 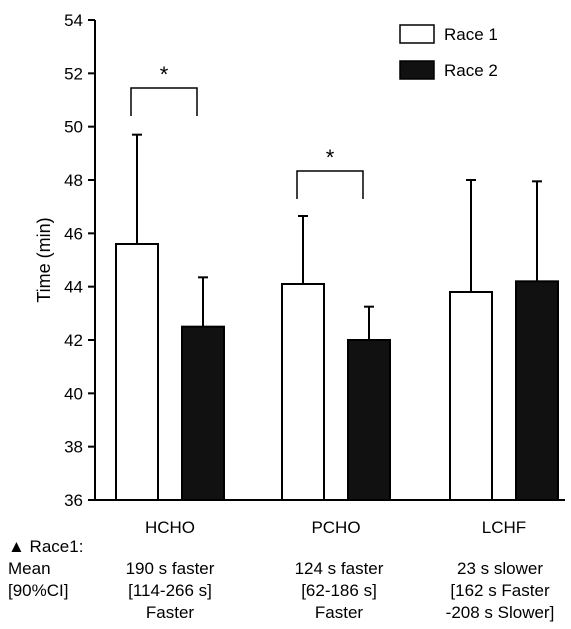 What do you see at coordinates (73, 500) in the screenshot?
I see `y-tick-label: 36` at bounding box center [73, 500].